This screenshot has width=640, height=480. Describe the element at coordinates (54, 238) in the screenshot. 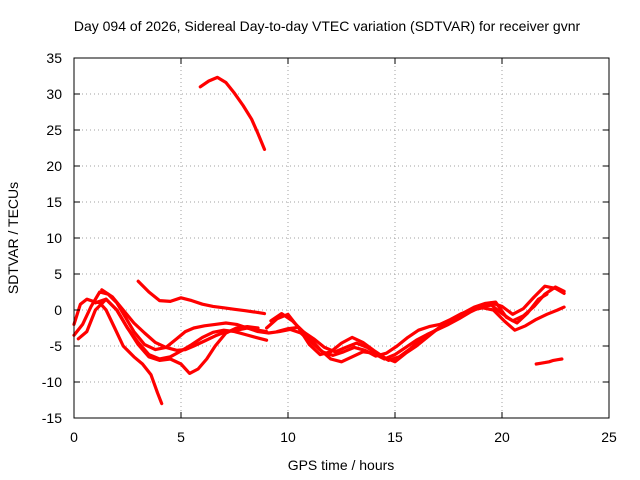

I see `y-tick-label: 10` at that location.